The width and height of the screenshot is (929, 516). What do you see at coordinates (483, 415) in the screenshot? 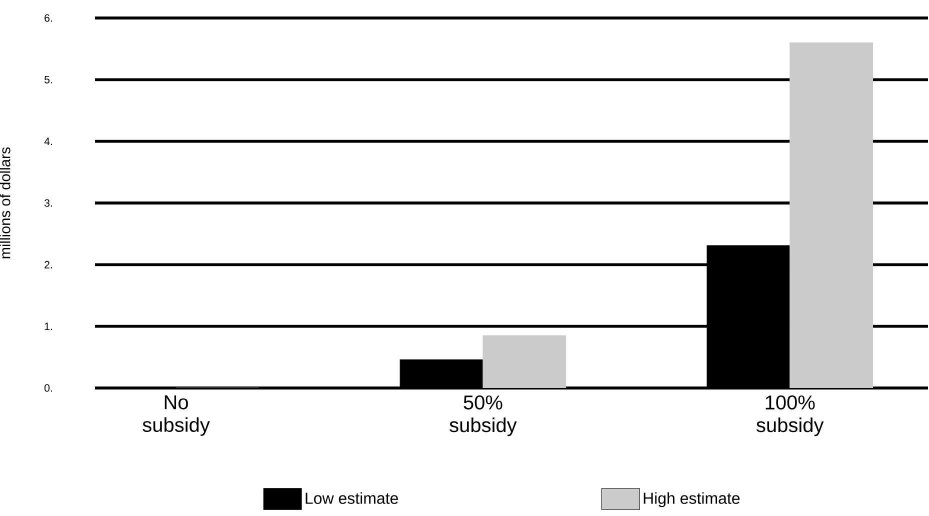
I see `x-tick-label: 50% subsidy` at bounding box center [483, 415].